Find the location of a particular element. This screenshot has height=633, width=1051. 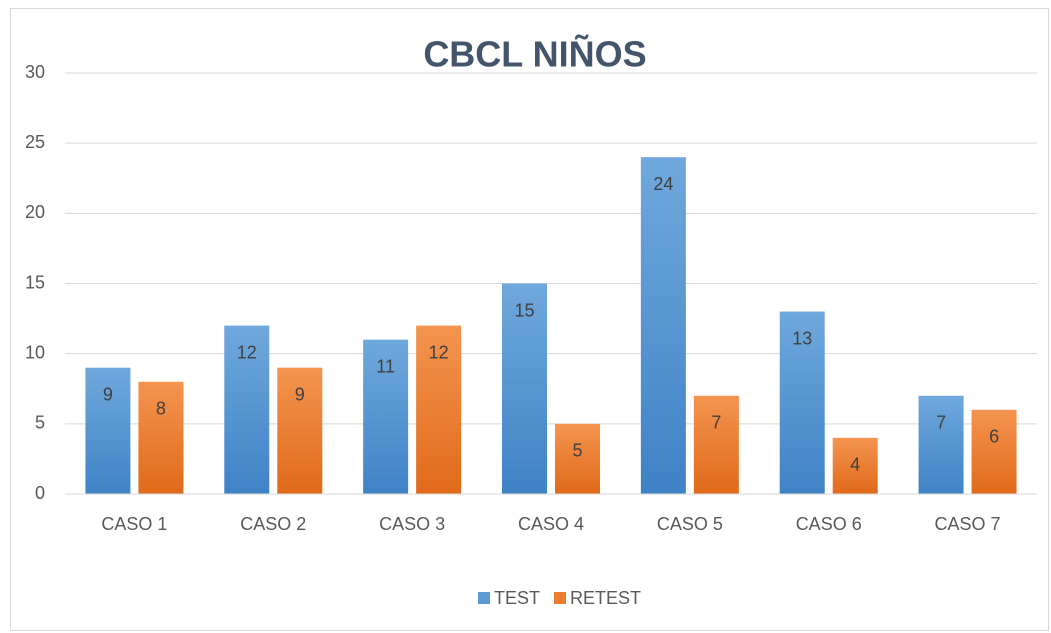

data-label: 15 is located at coordinates (524, 310).